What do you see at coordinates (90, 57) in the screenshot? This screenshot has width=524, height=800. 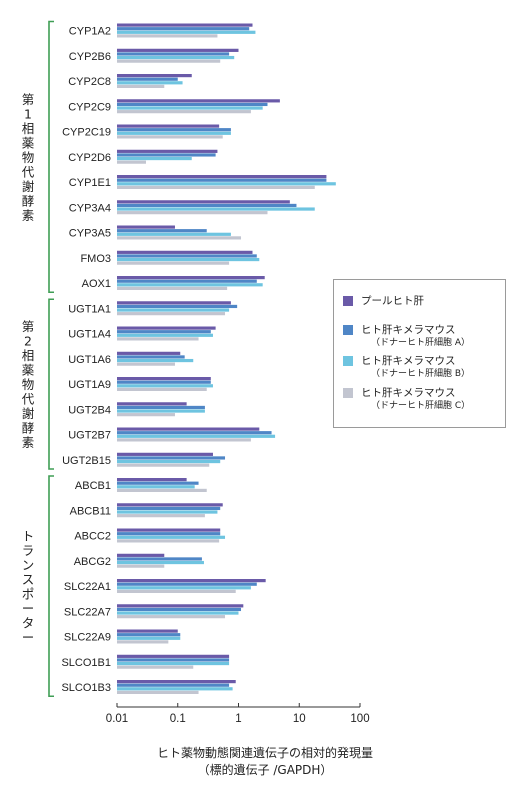 I see `gene-label: CYP2B6` at bounding box center [90, 57].